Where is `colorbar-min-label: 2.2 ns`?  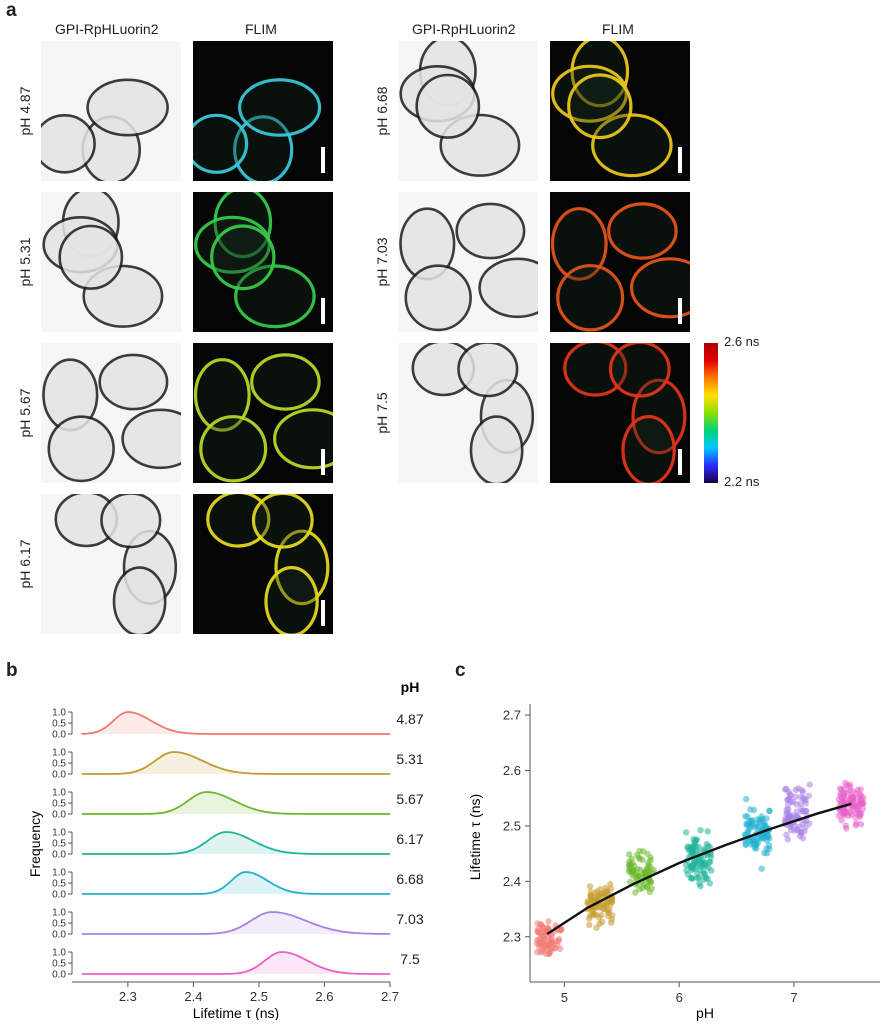 colorbar-min-label: 2.2 ns is located at coordinates (742, 481).